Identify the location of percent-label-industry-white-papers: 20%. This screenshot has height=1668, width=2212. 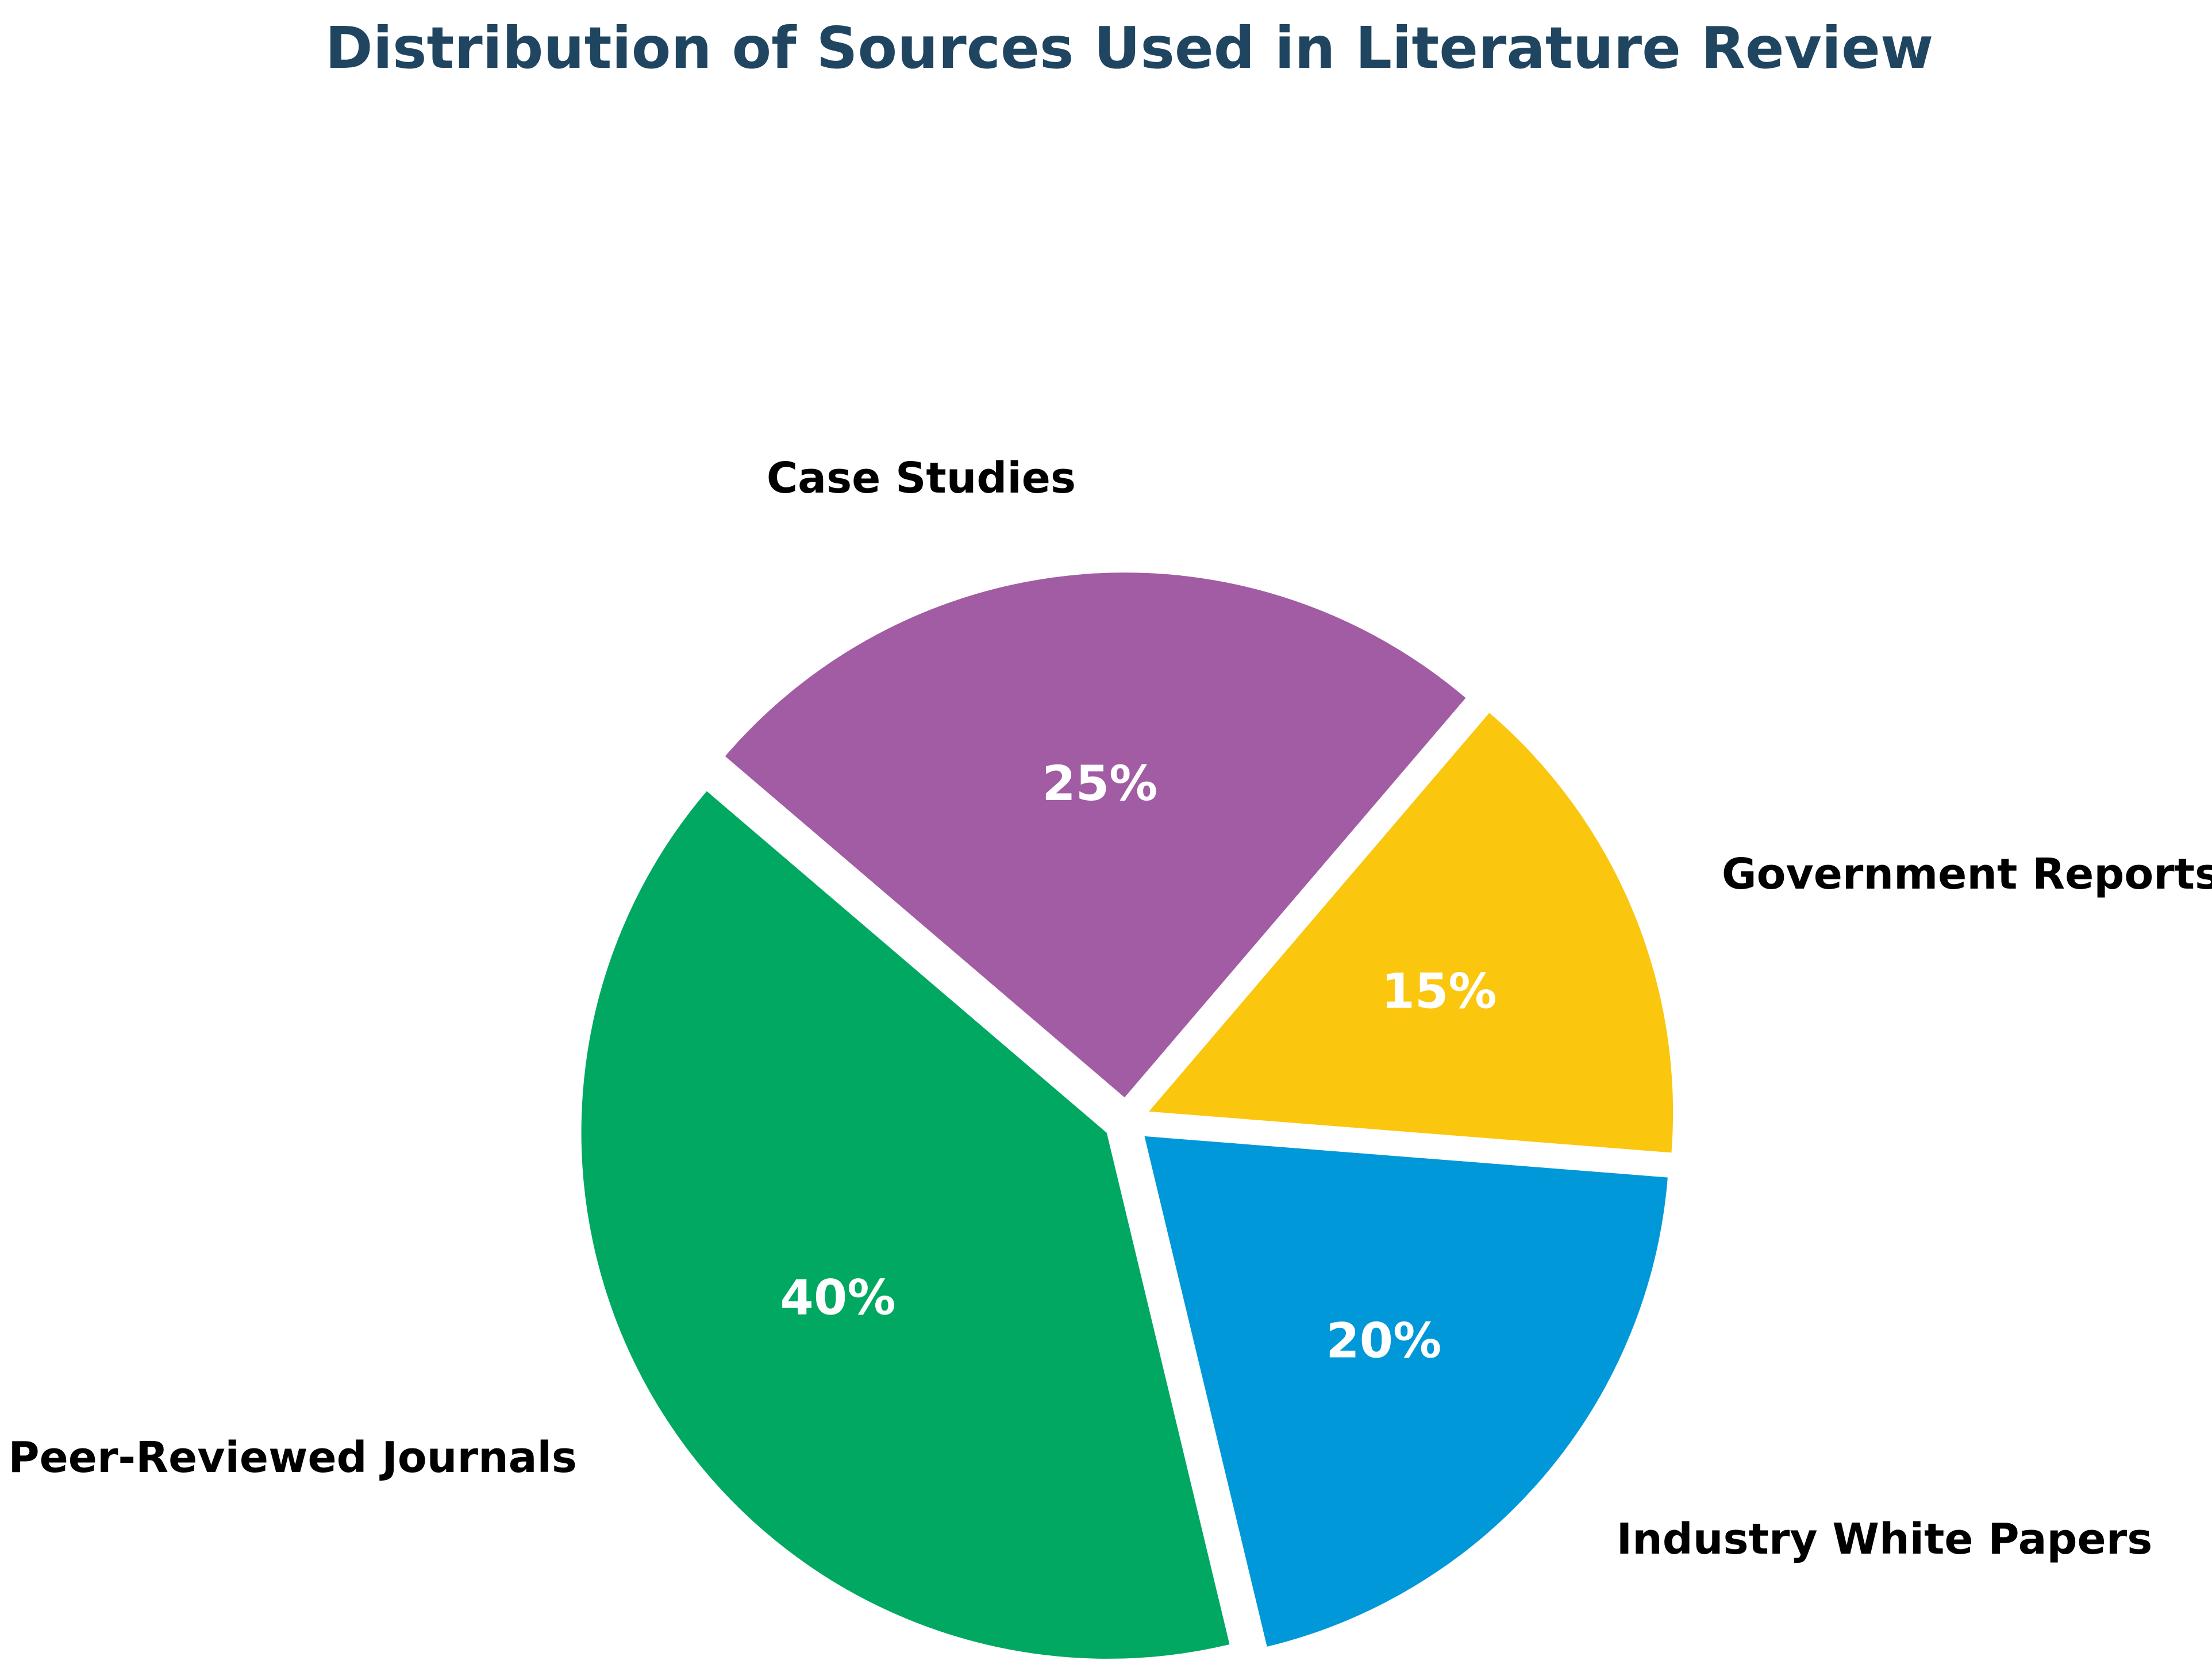
(1383, 1340).